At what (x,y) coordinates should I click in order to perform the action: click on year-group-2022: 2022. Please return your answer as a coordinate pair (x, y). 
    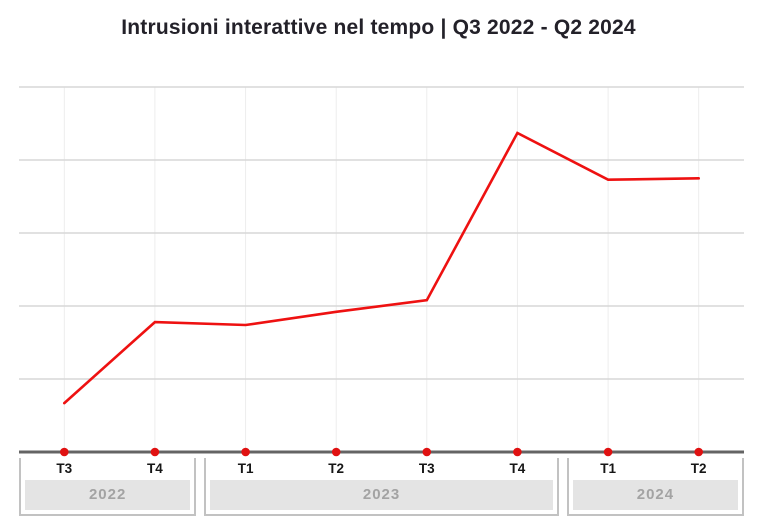
    Looking at the image, I should click on (108, 487).